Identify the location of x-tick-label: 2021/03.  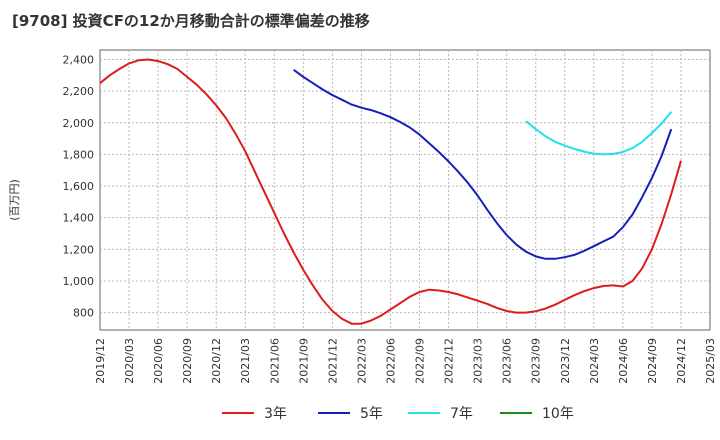
(245, 361).